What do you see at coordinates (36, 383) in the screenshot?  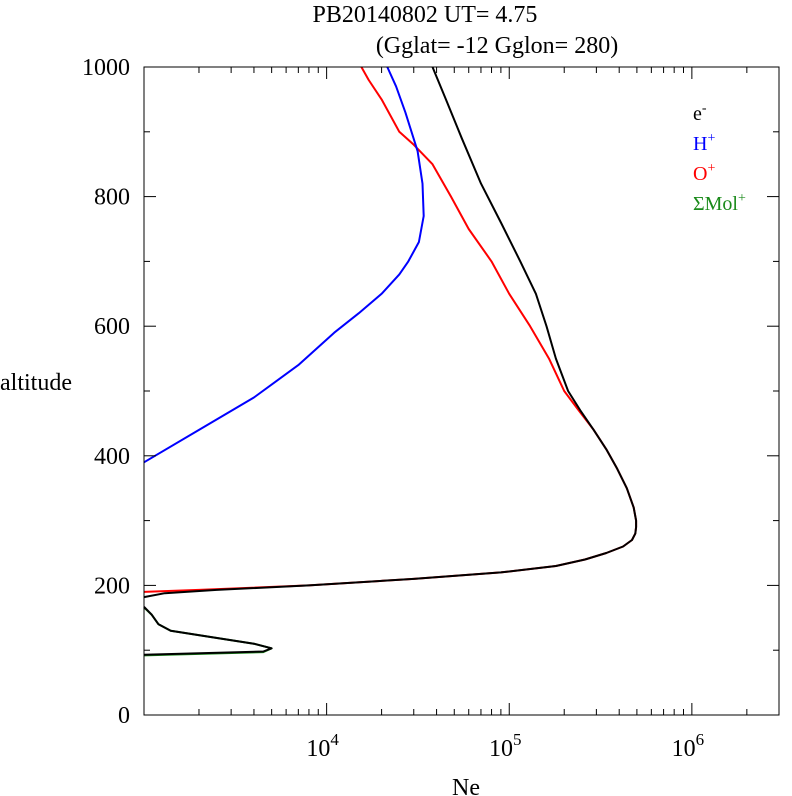 I see `y-axis-label: altitude` at bounding box center [36, 383].